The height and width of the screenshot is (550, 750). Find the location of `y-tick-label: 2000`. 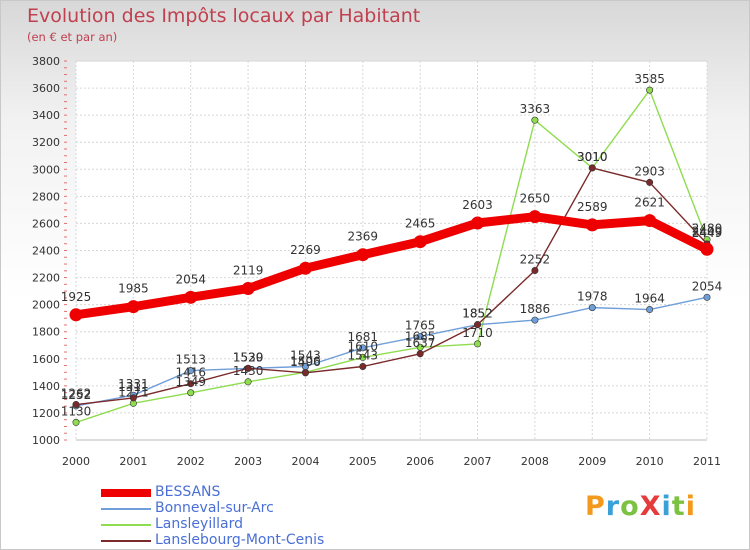

y-tick-label: 2000 is located at coordinates (46, 305).